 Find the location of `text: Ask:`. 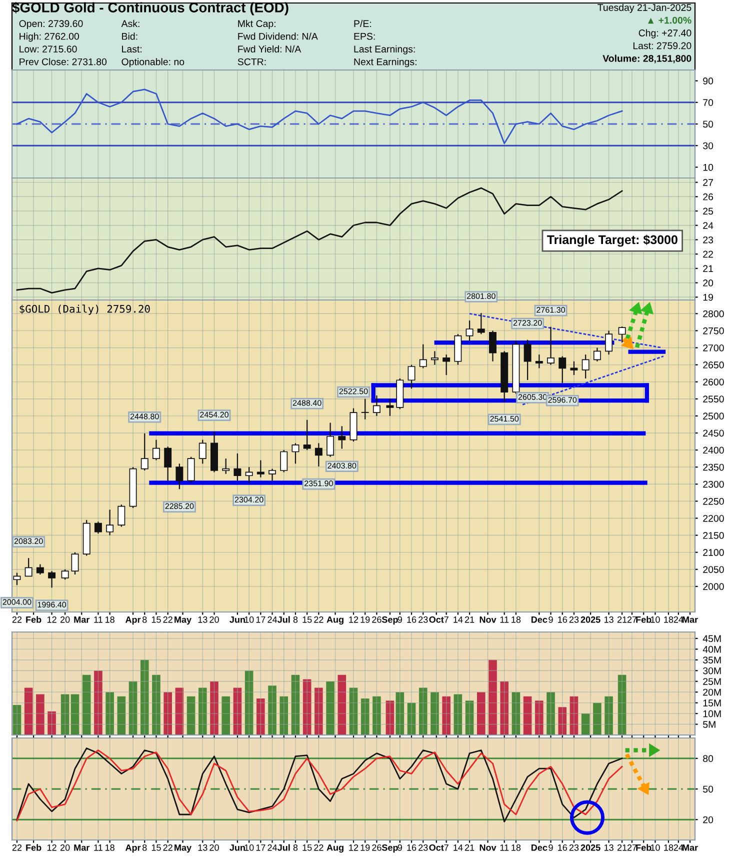

text: Ask: is located at coordinates (130, 24).